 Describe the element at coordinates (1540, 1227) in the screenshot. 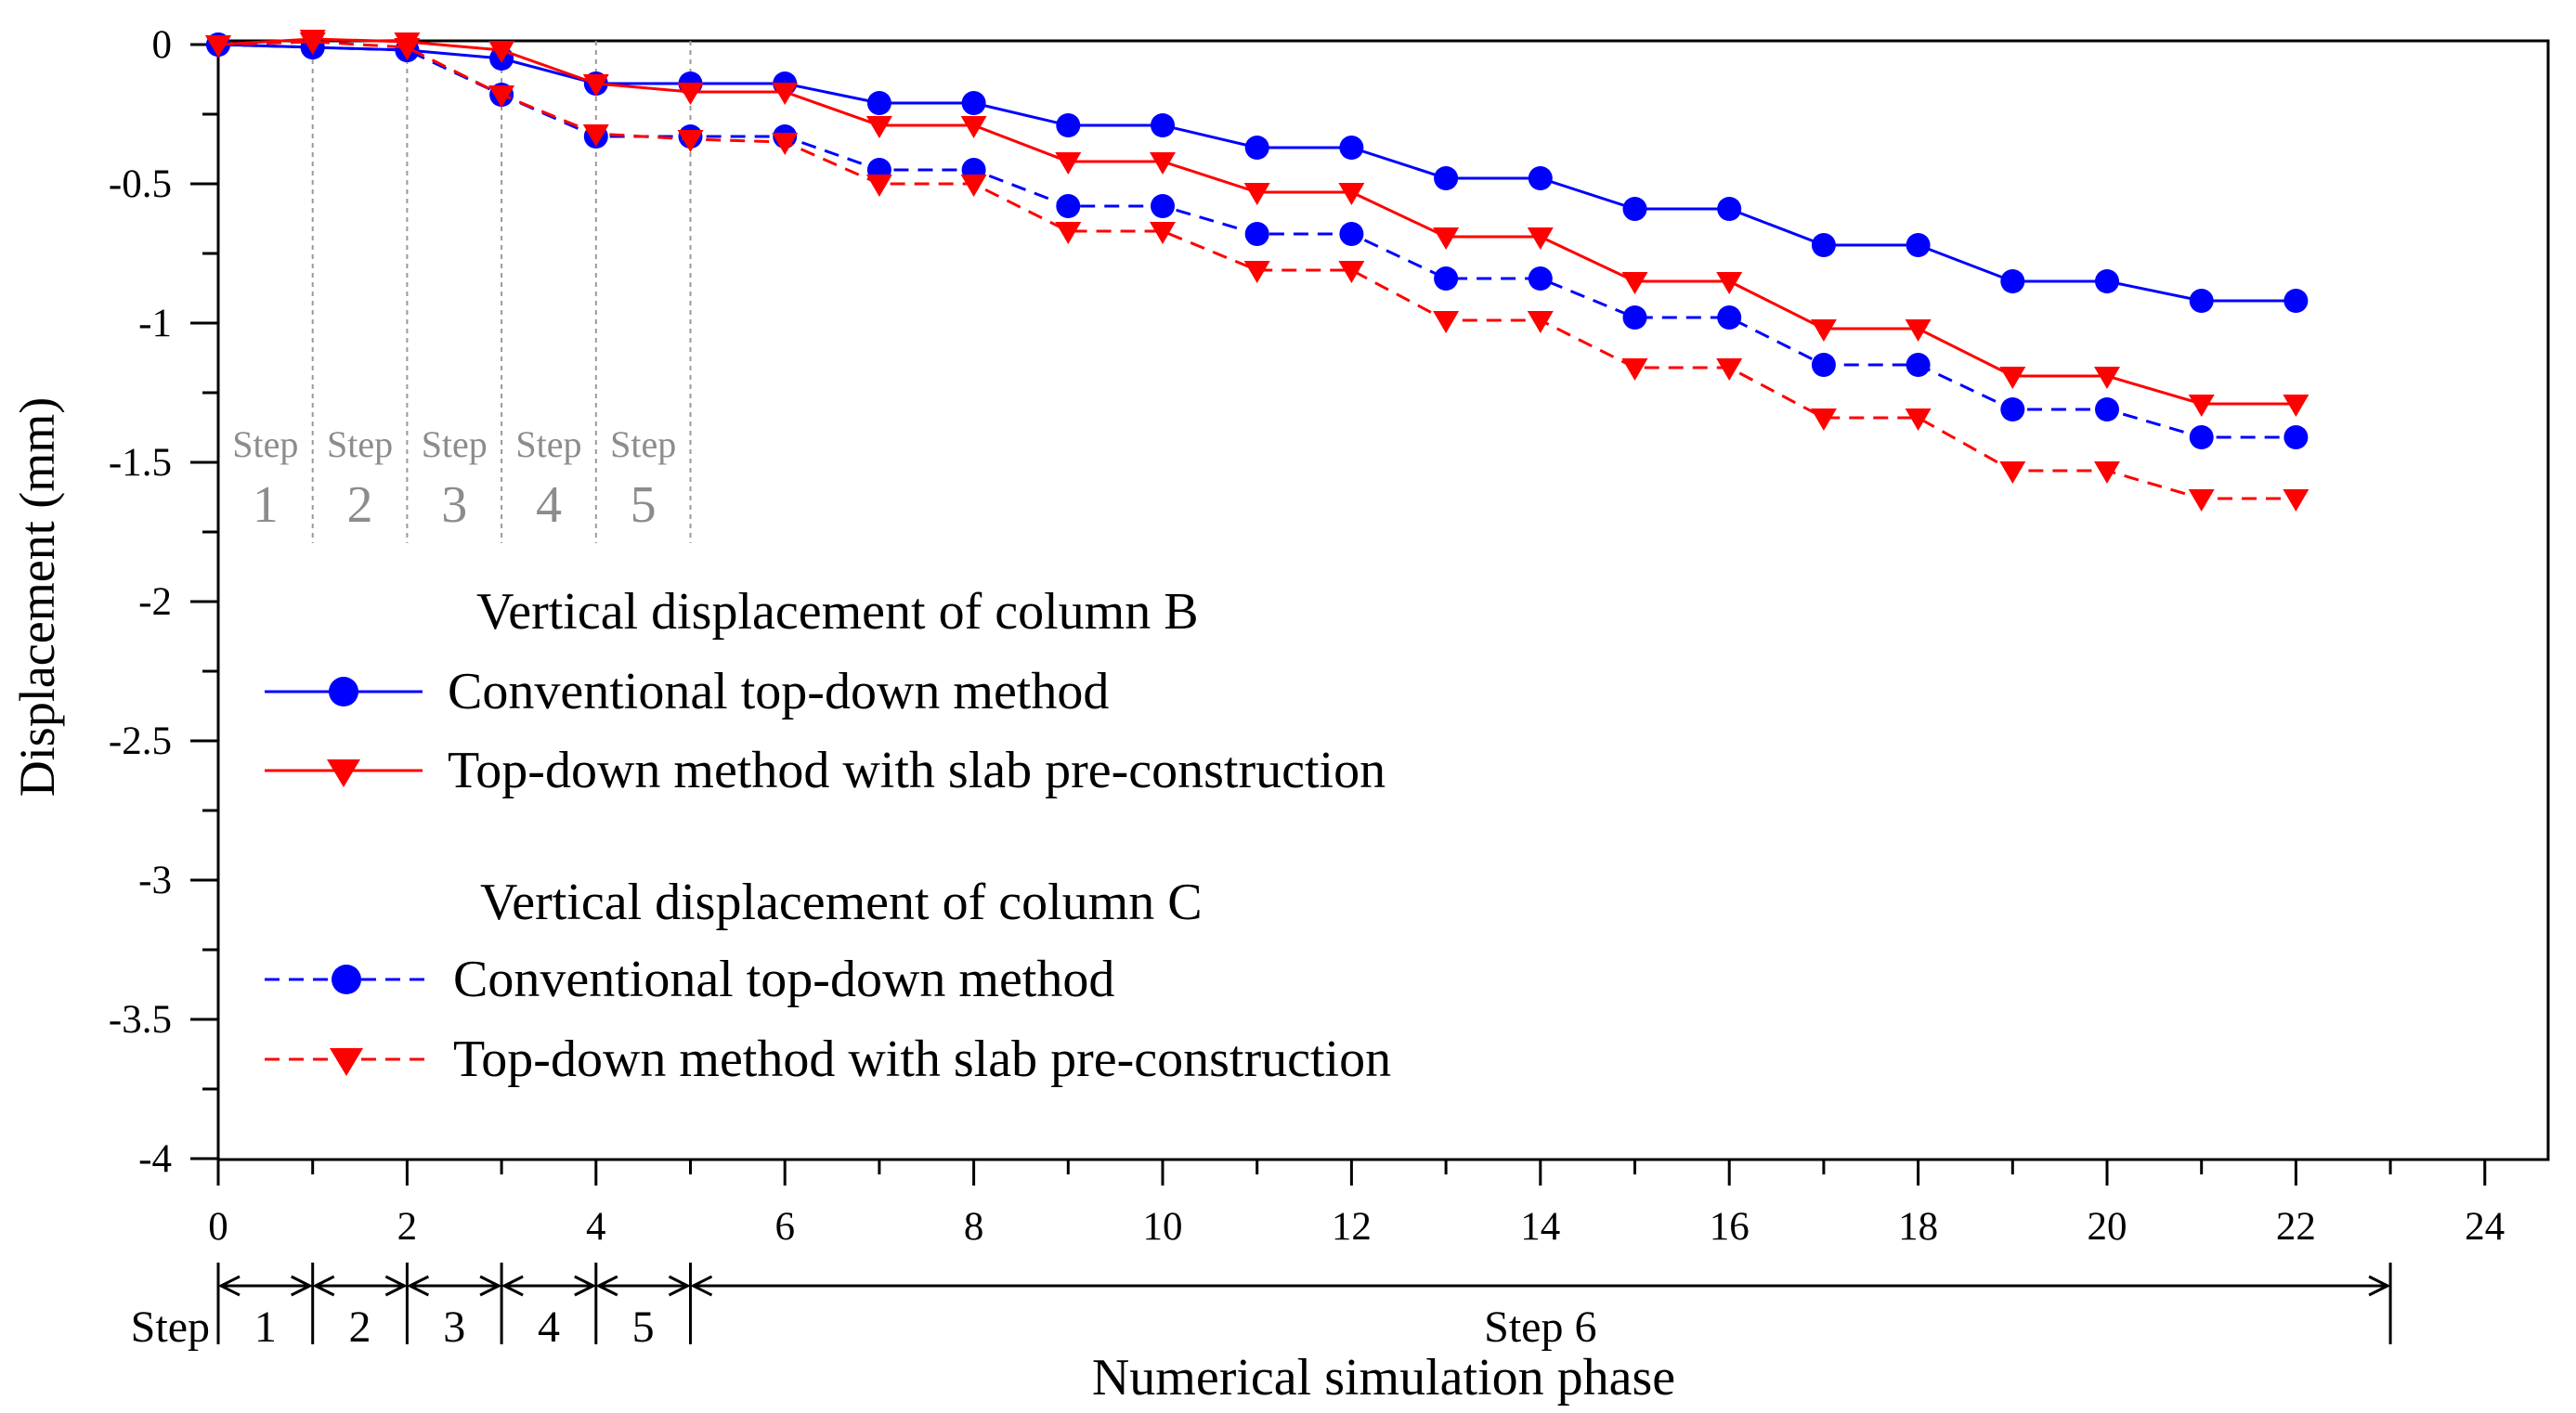

I see `x-tick-label: 14` at that location.